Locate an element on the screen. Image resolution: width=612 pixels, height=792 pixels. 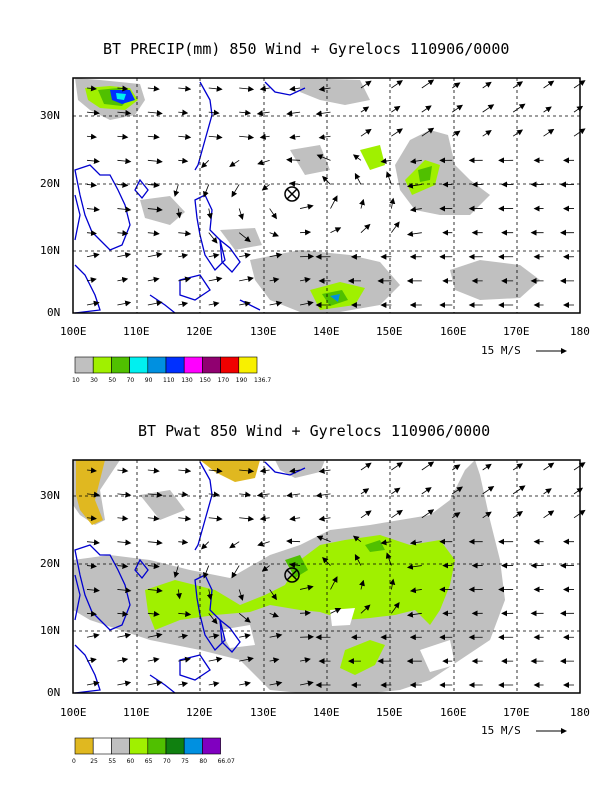
panel2-lon-label: 160E is located at coordinates (453, 712).